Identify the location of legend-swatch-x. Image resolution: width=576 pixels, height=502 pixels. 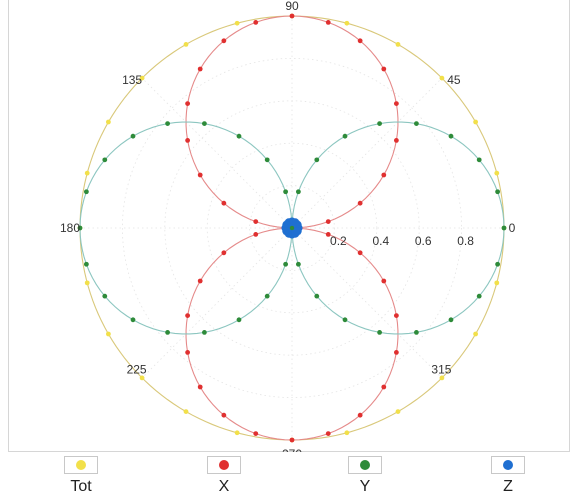
(224, 465).